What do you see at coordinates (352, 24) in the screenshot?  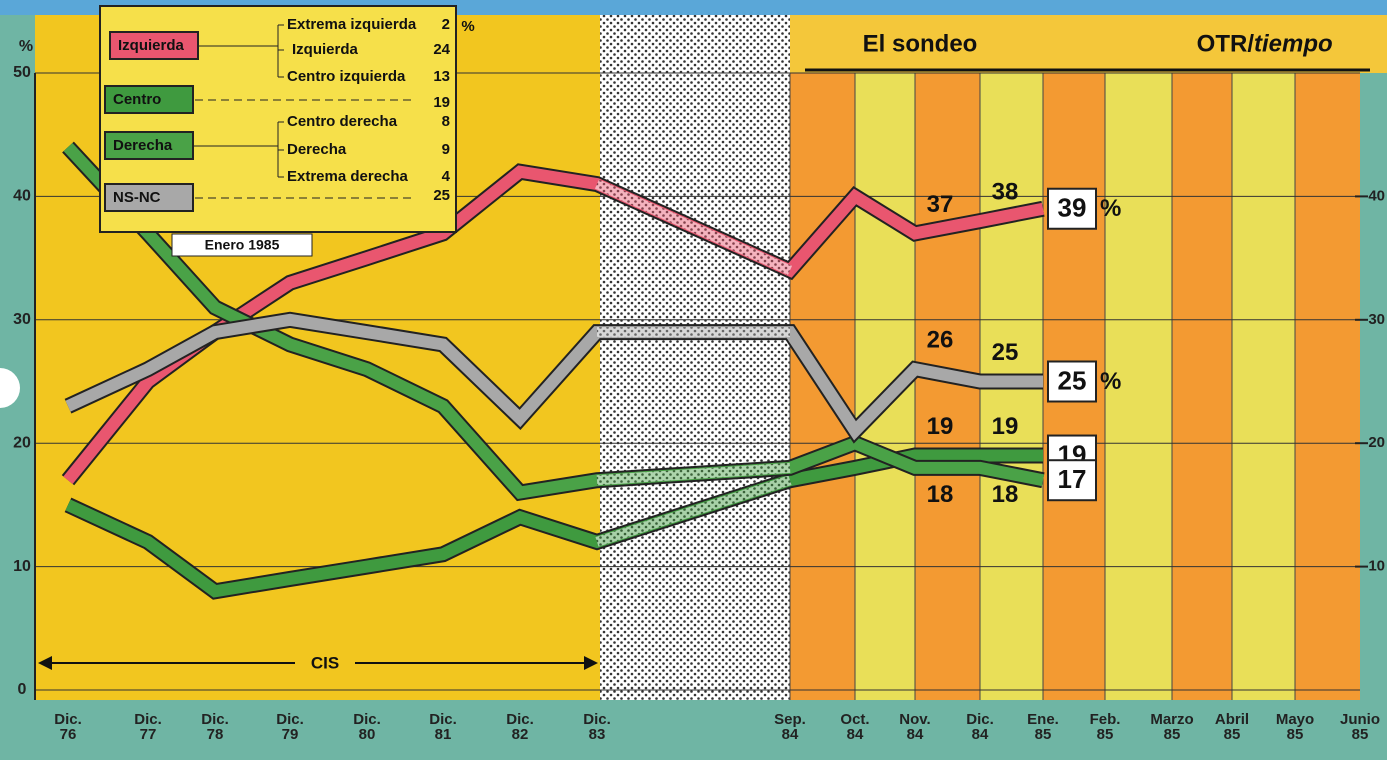 I see `legend-item-label: Extrema izquierda` at bounding box center [352, 24].